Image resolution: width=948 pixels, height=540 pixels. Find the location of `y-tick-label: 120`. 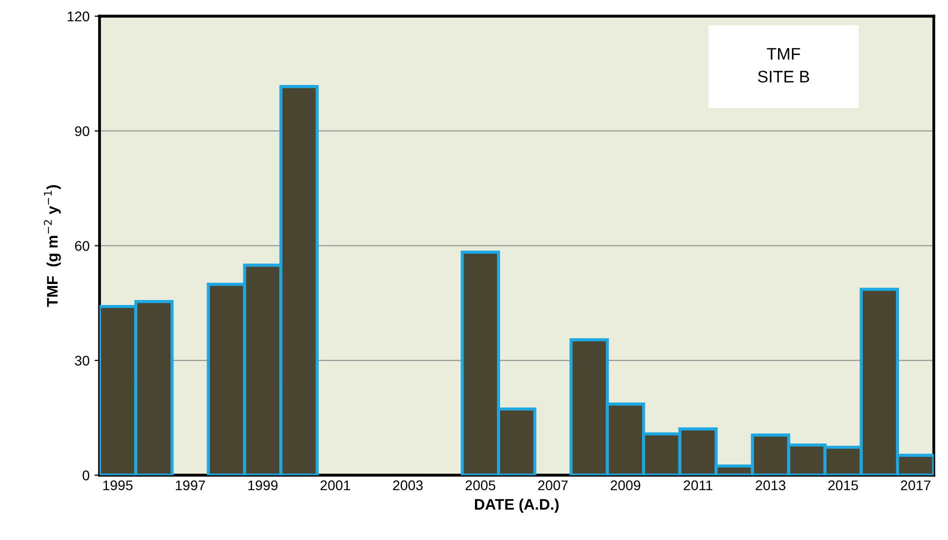

y-tick-label: 120 is located at coordinates (79, 17).